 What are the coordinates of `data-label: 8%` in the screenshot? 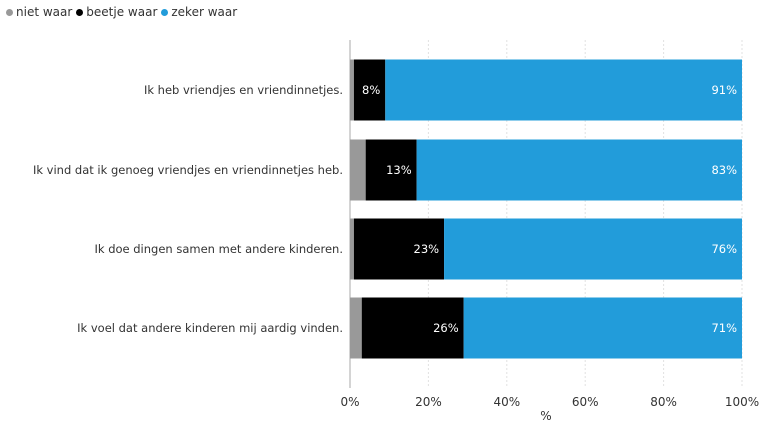 It's located at (371, 90).